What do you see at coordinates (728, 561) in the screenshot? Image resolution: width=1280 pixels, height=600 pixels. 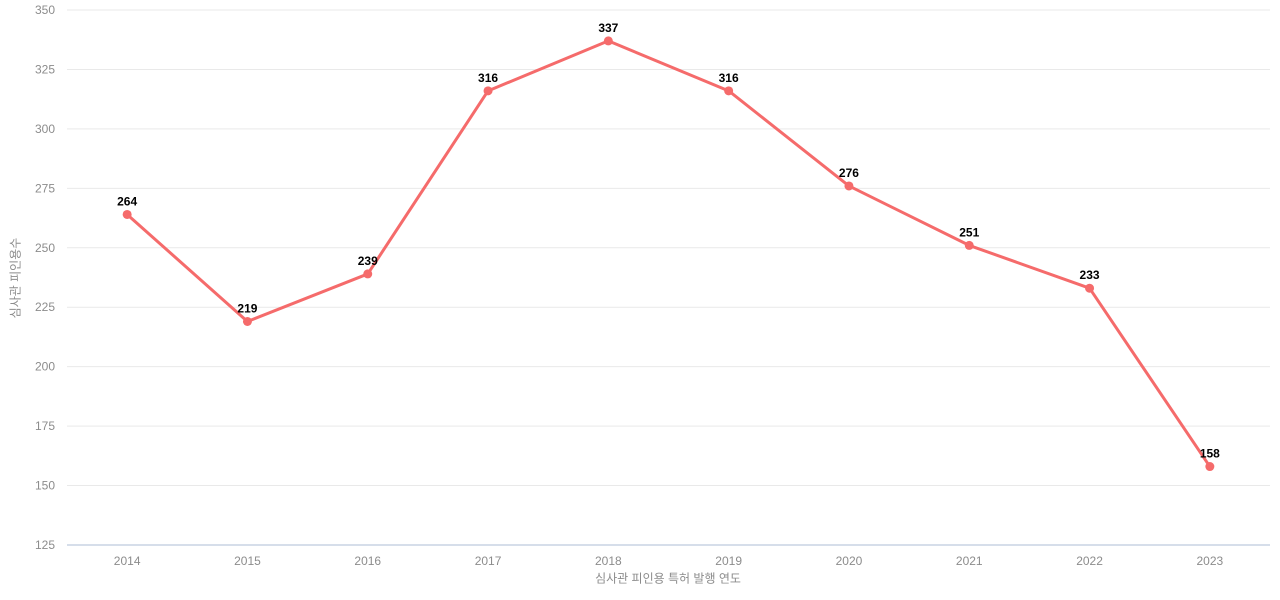 I see `x-tick-label: 2019` at bounding box center [728, 561].